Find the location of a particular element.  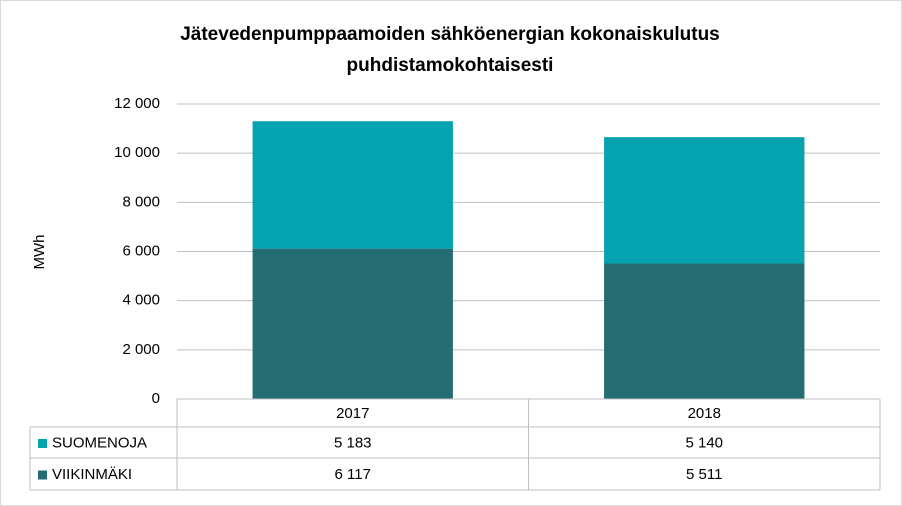

y-tick-label: 10 000 is located at coordinates (137, 152).